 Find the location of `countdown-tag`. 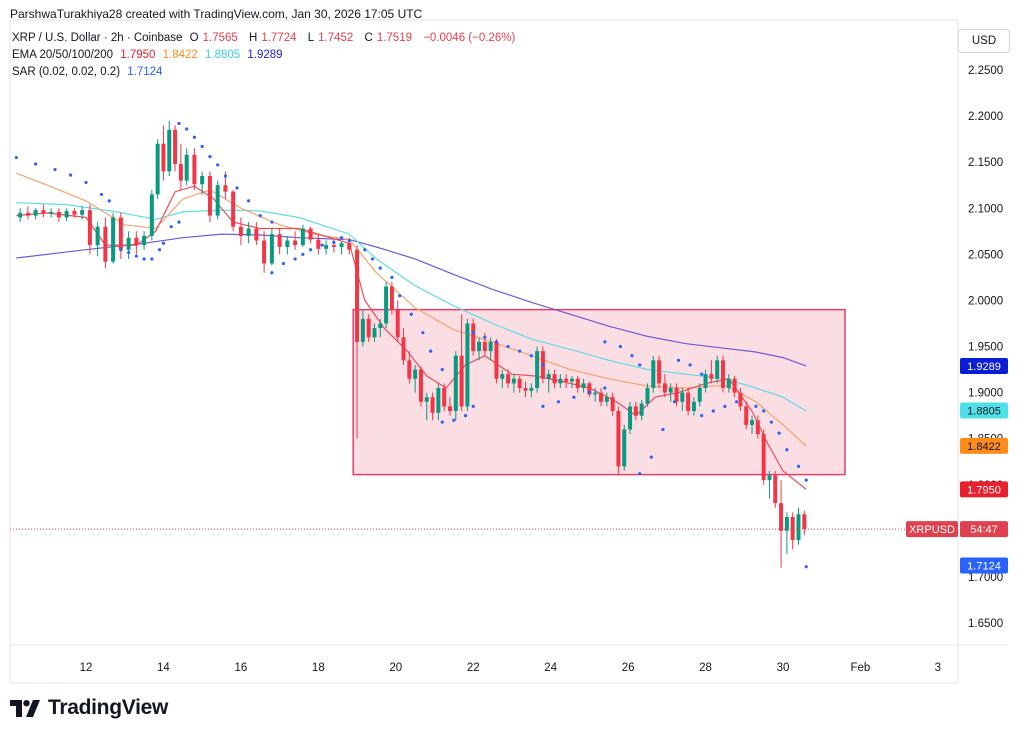

countdown-tag is located at coordinates (984, 529).